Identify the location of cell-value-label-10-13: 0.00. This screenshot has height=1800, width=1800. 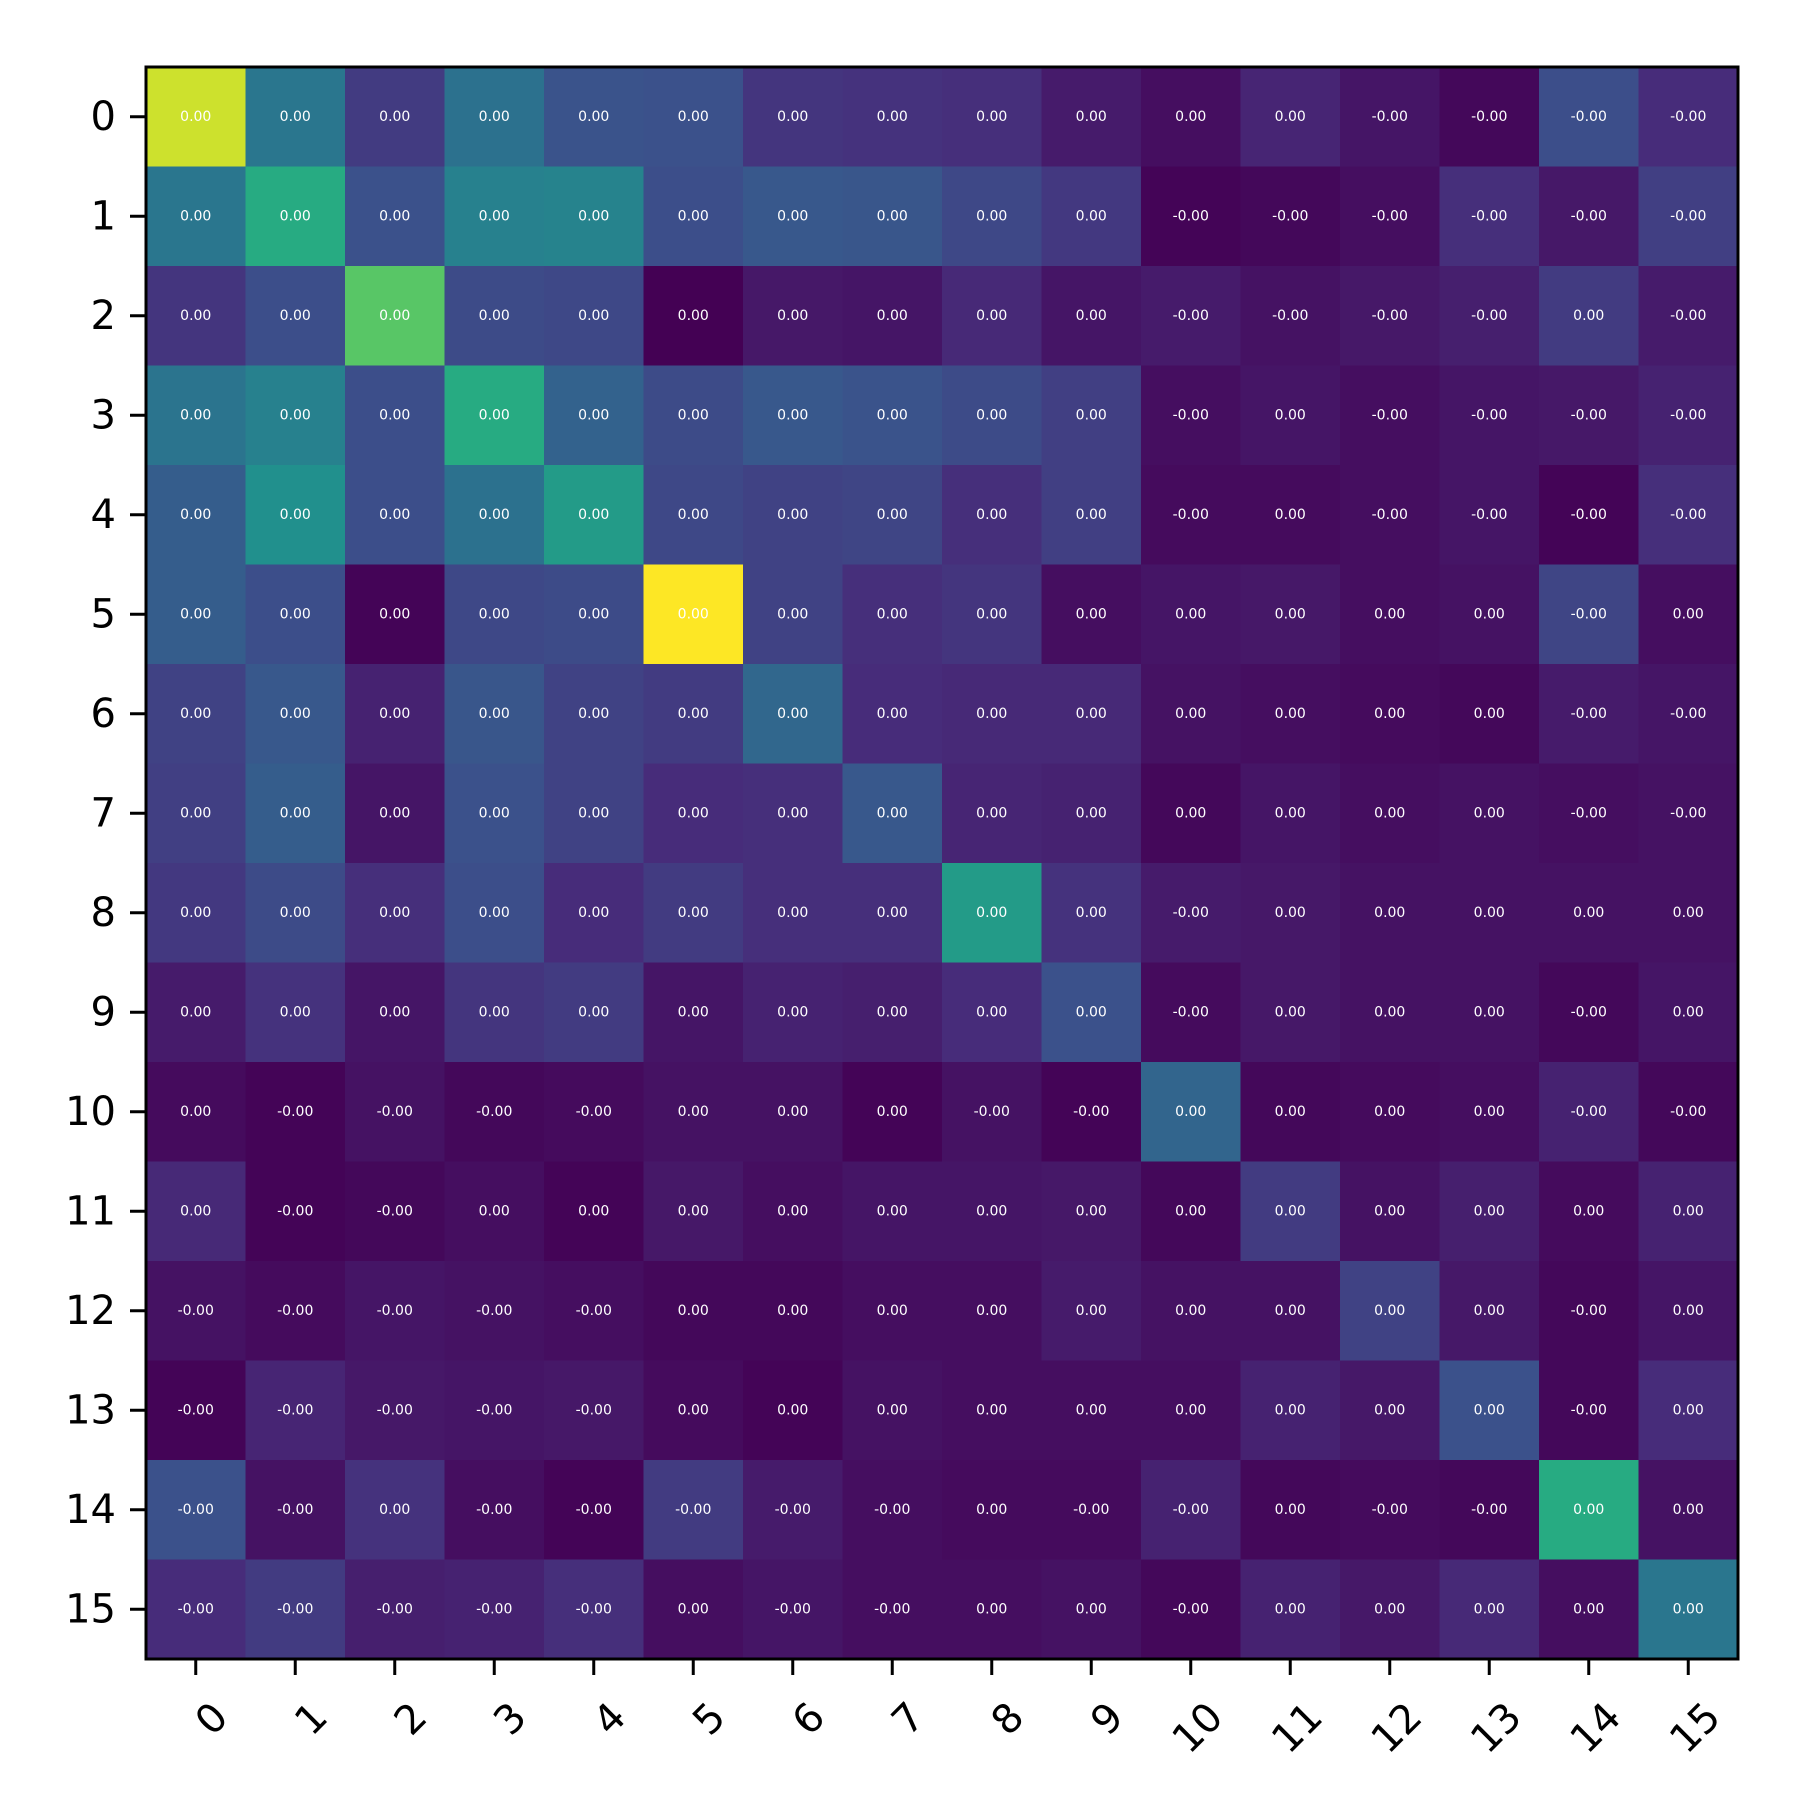
(1489, 1112).